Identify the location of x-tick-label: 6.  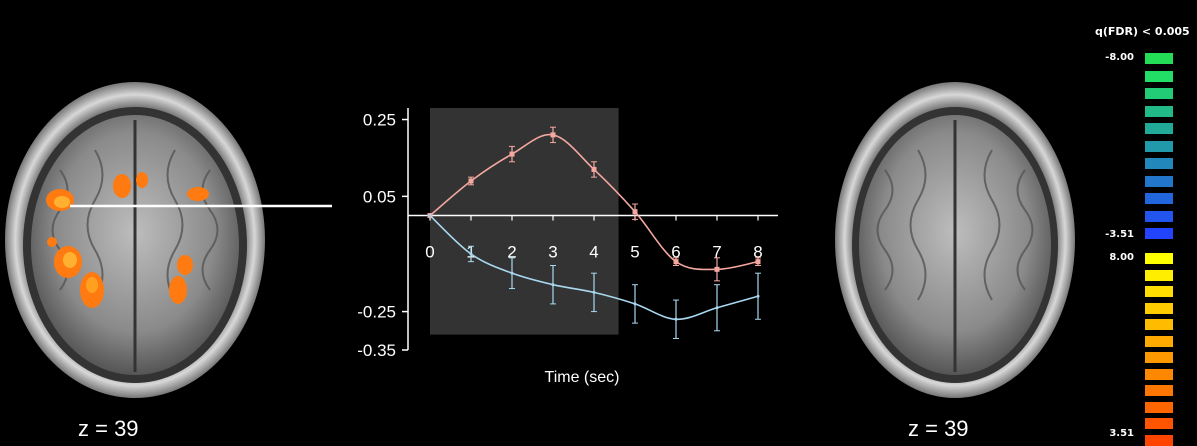
(675, 252).